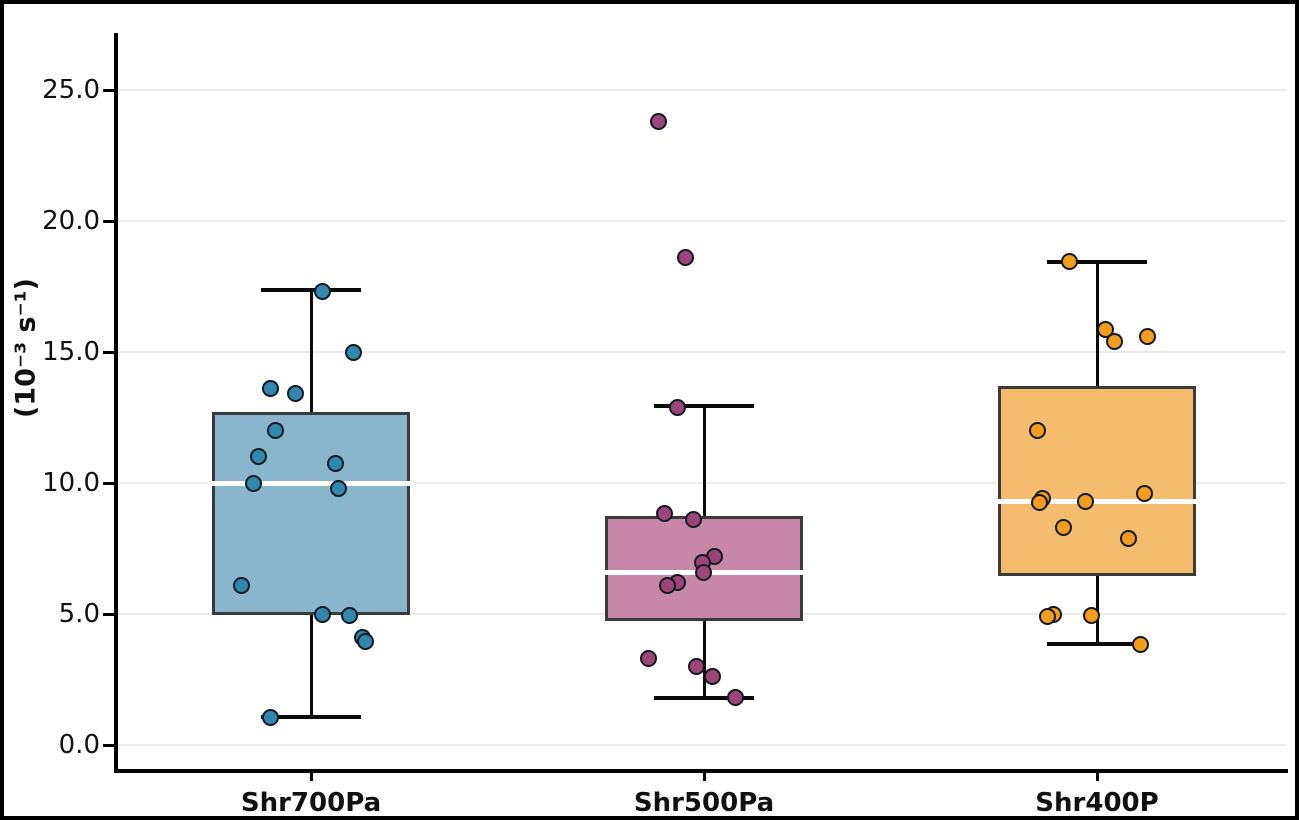 The image size is (1299, 820). Describe the element at coordinates (704, 803) in the screenshot. I see `x-tick-label: Shr500Pa` at that location.